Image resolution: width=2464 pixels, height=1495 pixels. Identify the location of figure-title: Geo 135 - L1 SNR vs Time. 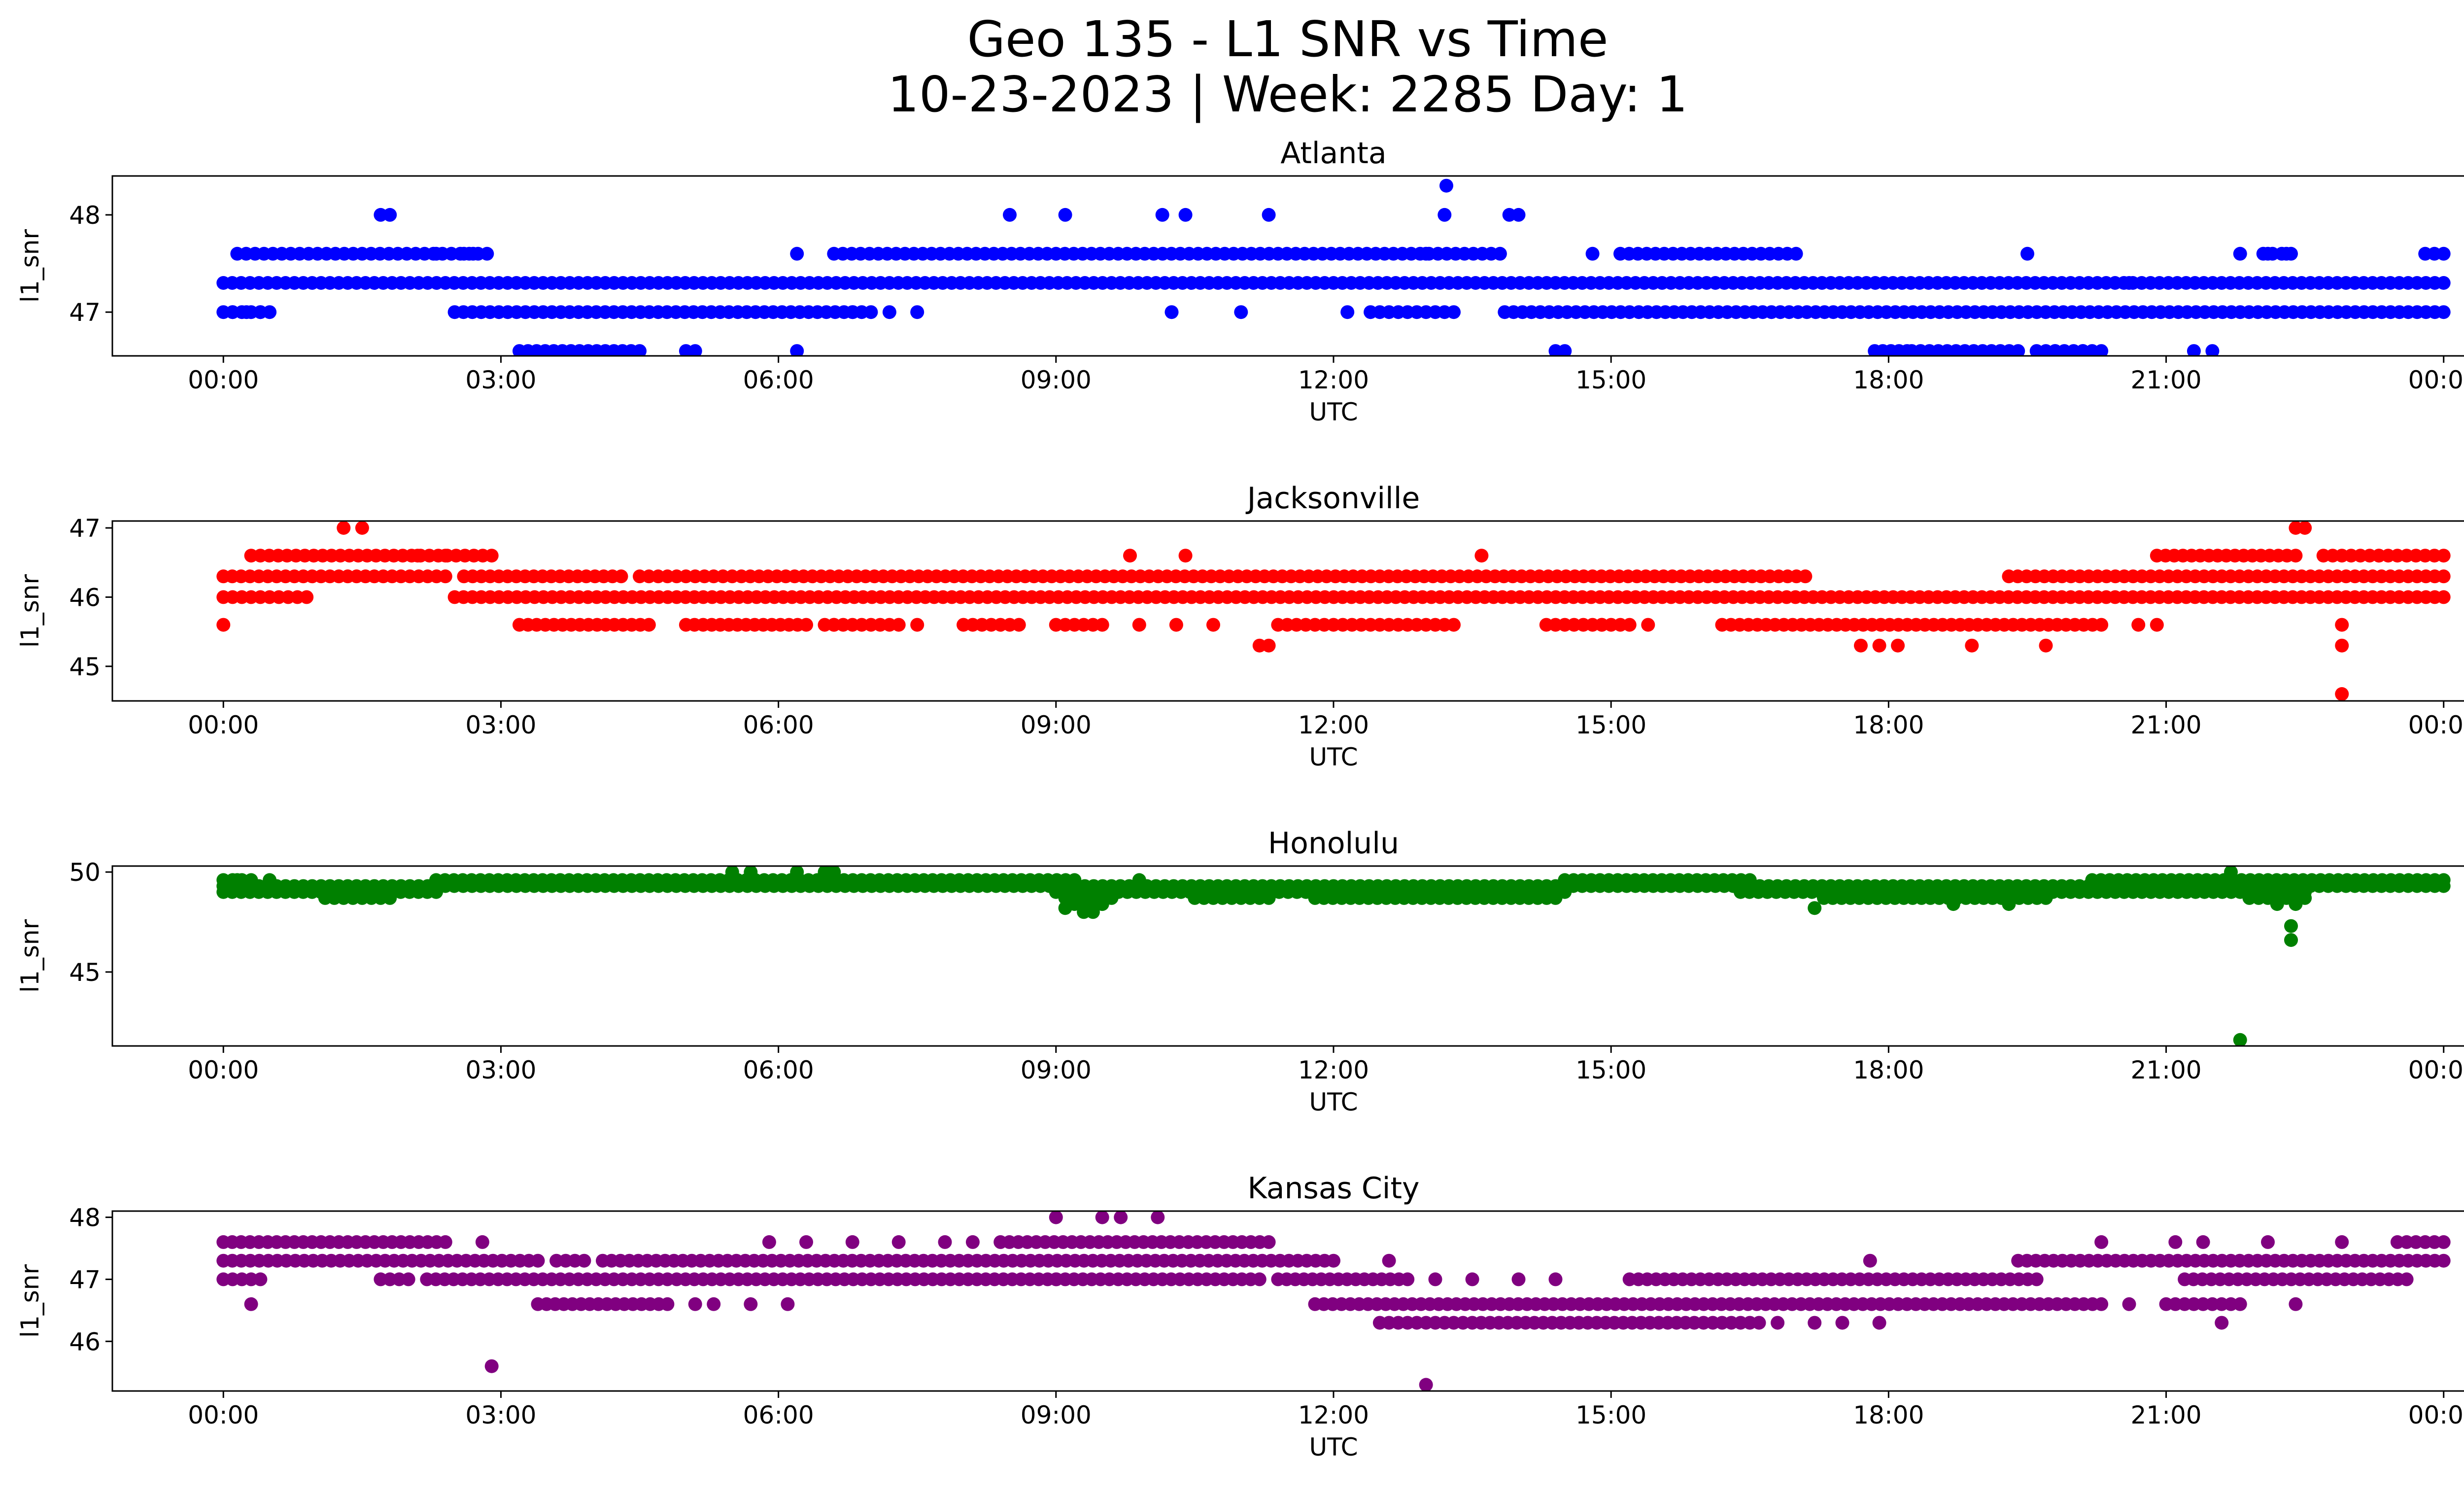
(1287, 39).